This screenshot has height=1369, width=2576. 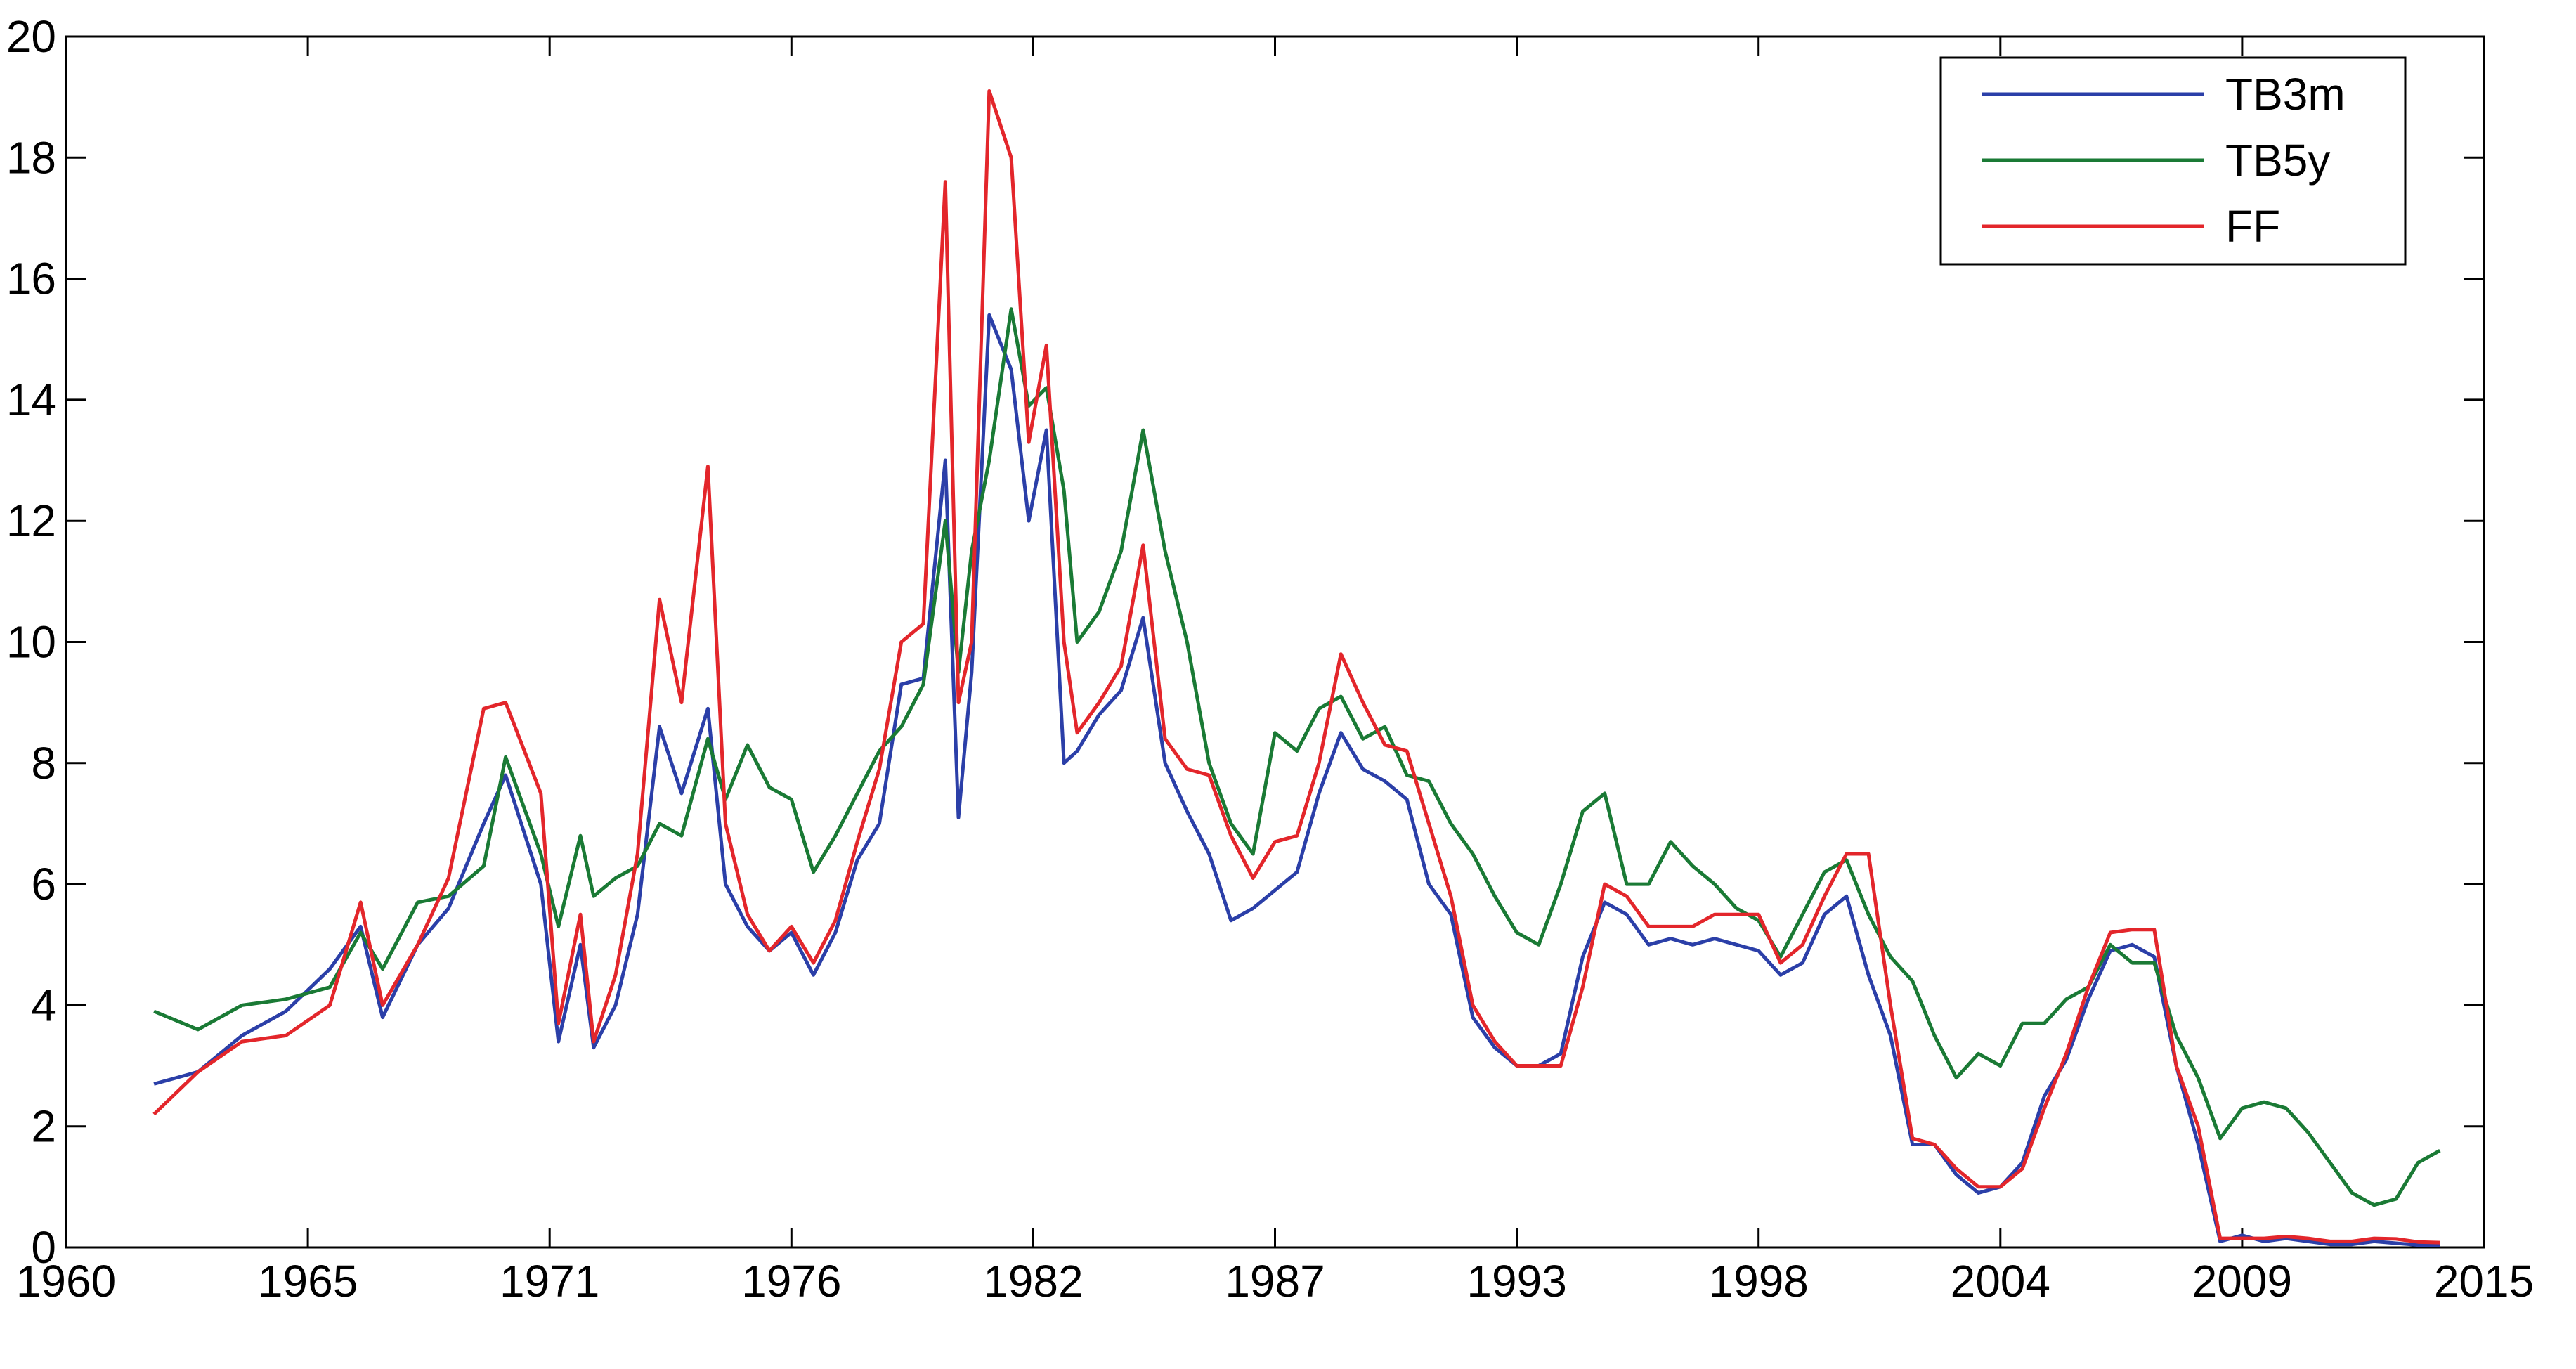 I want to click on y-tick-label: 6, so click(x=43, y=884).